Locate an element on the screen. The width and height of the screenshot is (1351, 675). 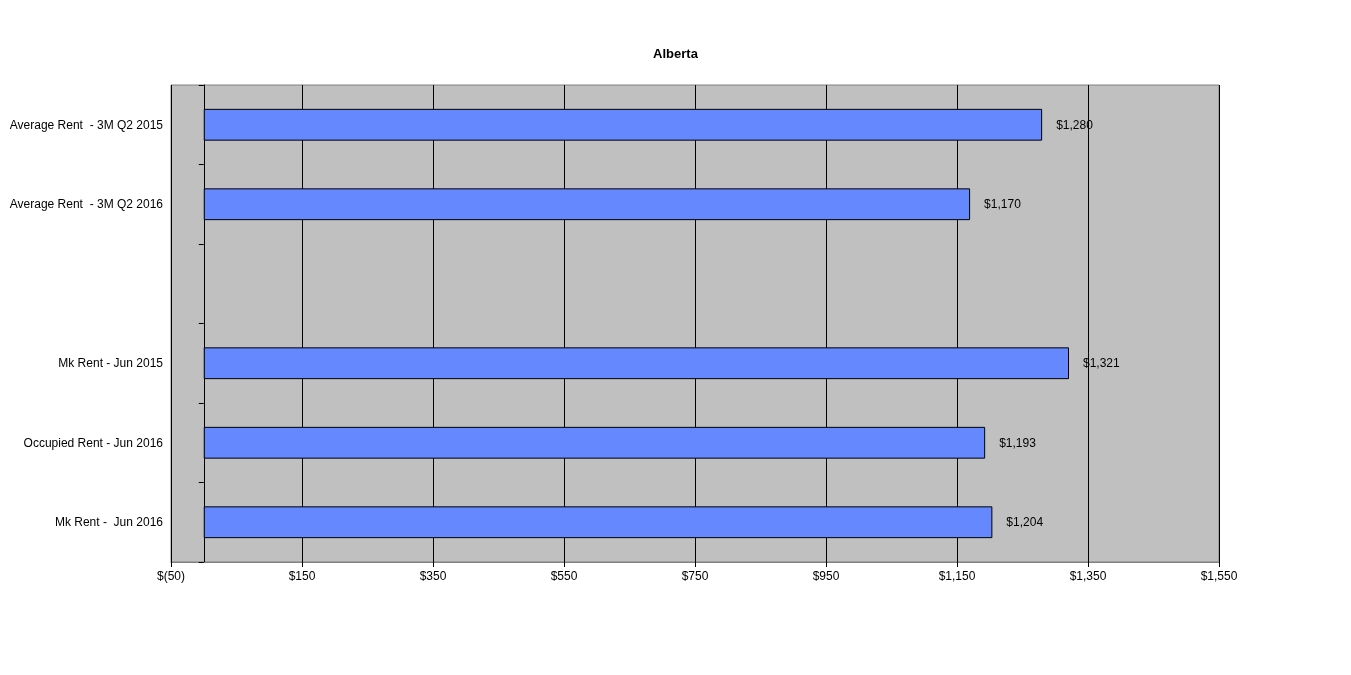
y-tick-label: Occupied Rent - Jun 2016 is located at coordinates (93, 442).